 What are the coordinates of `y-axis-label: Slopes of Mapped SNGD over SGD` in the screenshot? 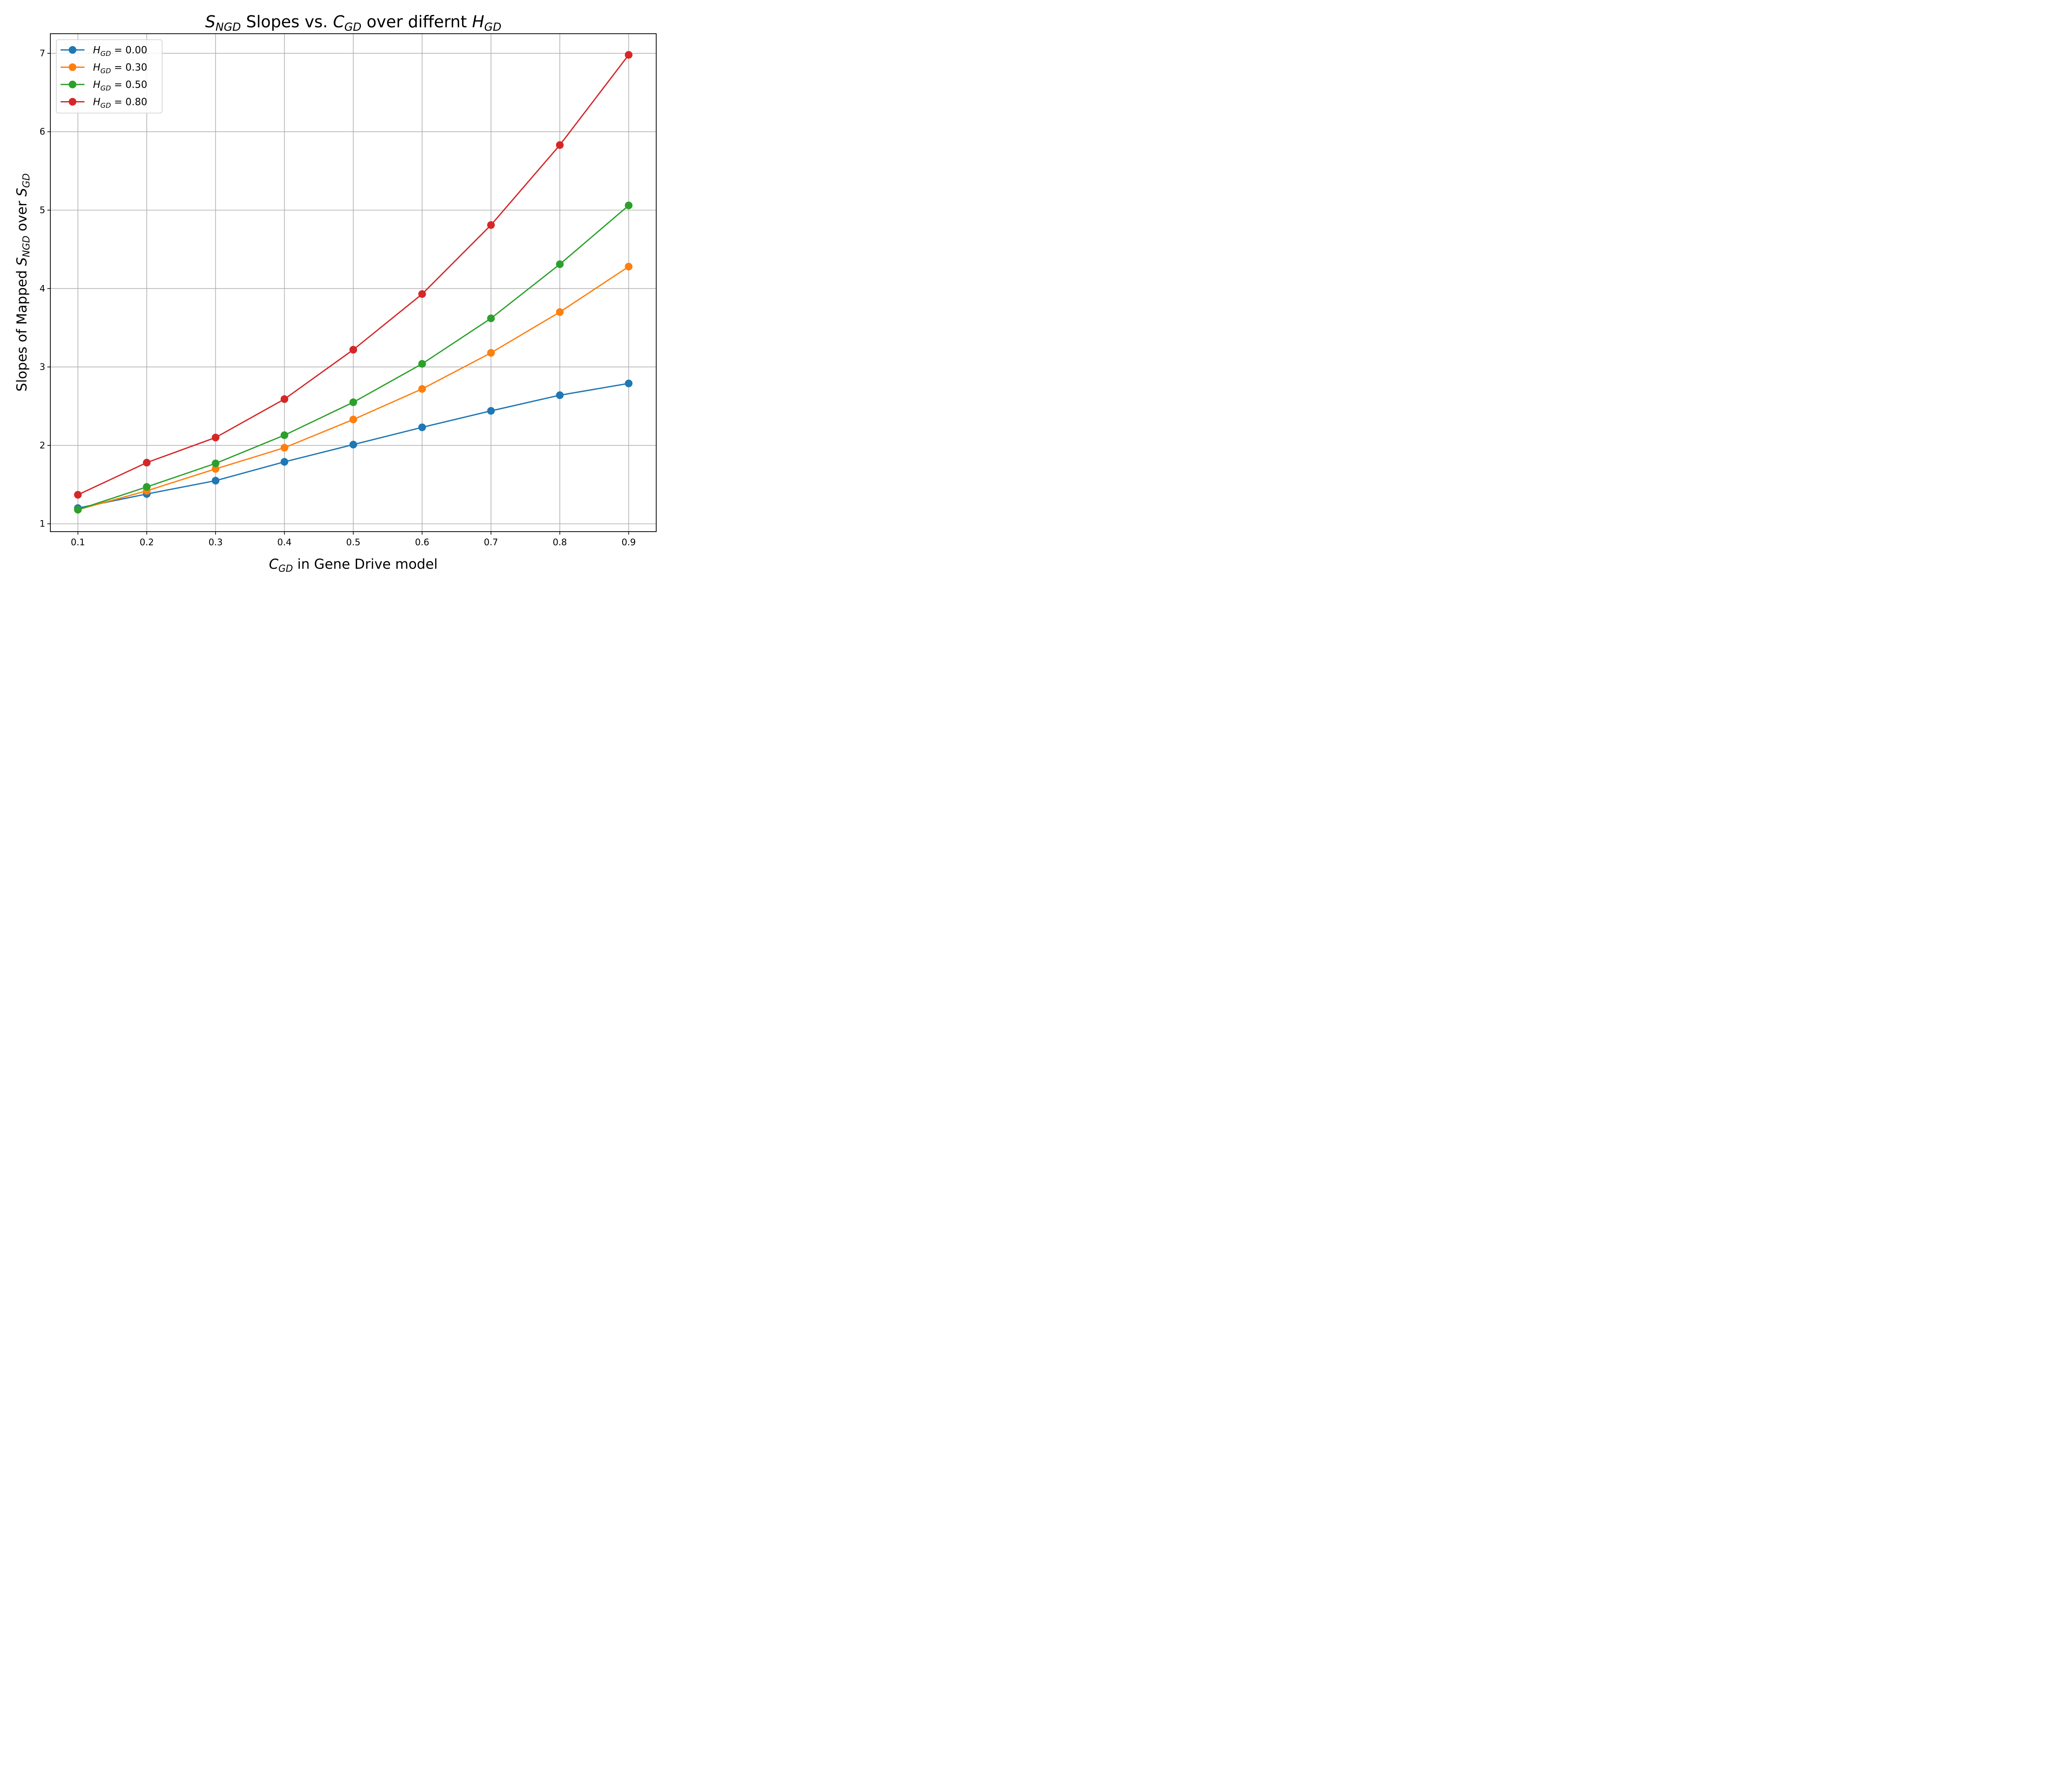 It's located at (23, 282).